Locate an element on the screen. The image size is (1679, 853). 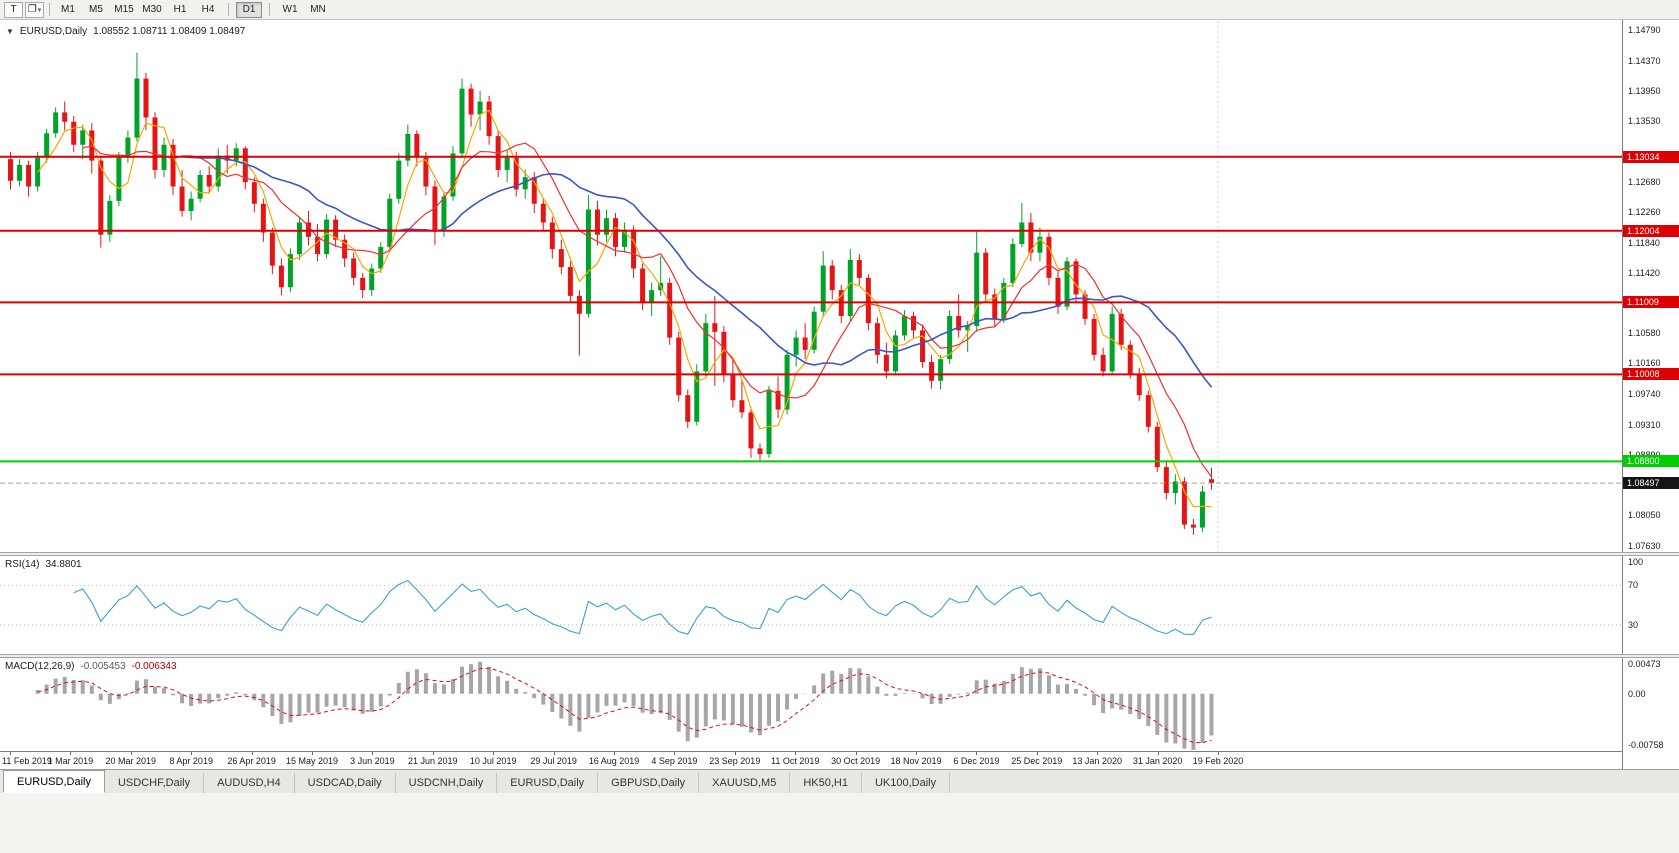
rsi-indicator-canvas is located at coordinates (811, 605).